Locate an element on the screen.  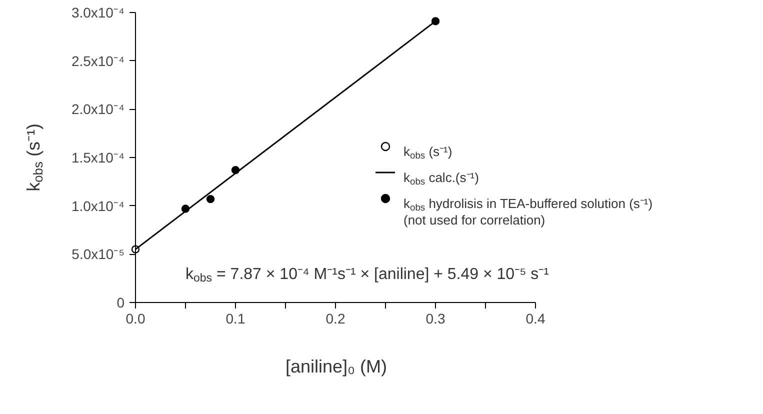
y-axis-title: kobs (s⁻¹) is located at coordinates (35, 158).